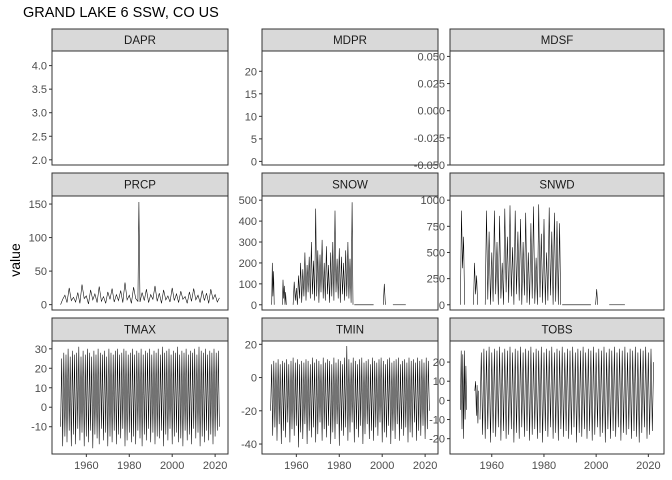 This screenshot has width=672, height=480. I want to click on y-tick-label-mdpr: 10, so click(251, 117).